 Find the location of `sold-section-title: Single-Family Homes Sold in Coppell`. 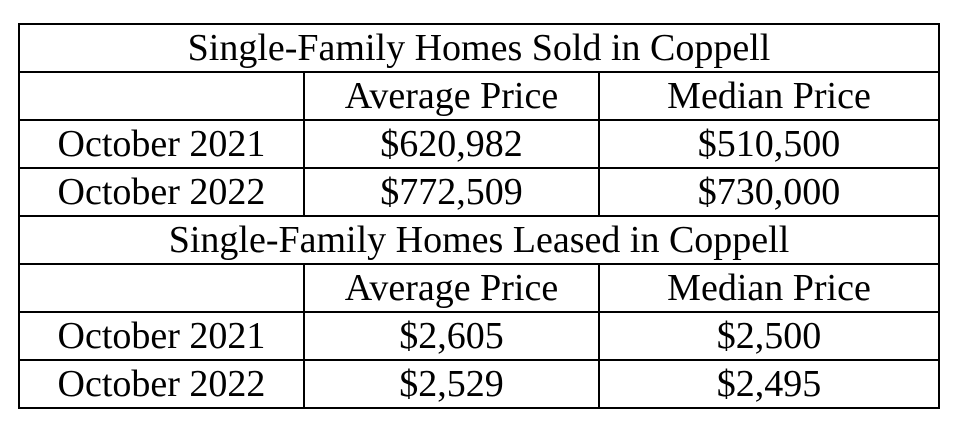

sold-section-title: Single-Family Homes Sold in Coppell is located at coordinates (479, 48).